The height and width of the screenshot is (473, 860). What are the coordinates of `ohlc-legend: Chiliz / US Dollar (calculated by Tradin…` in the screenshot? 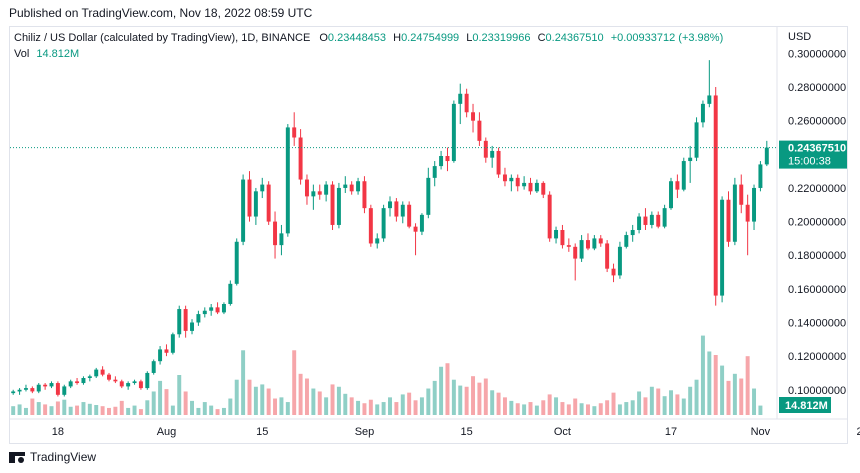 It's located at (369, 38).